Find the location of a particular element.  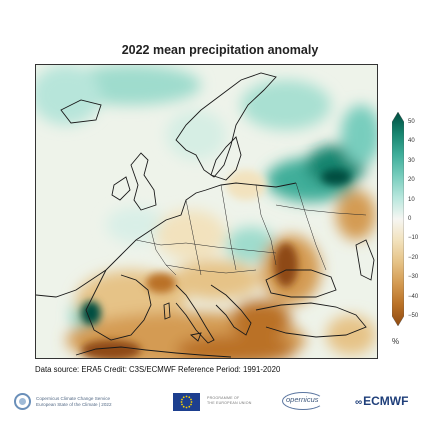

map-title: 2022 mean precipitation anomaly is located at coordinates (220, 50).